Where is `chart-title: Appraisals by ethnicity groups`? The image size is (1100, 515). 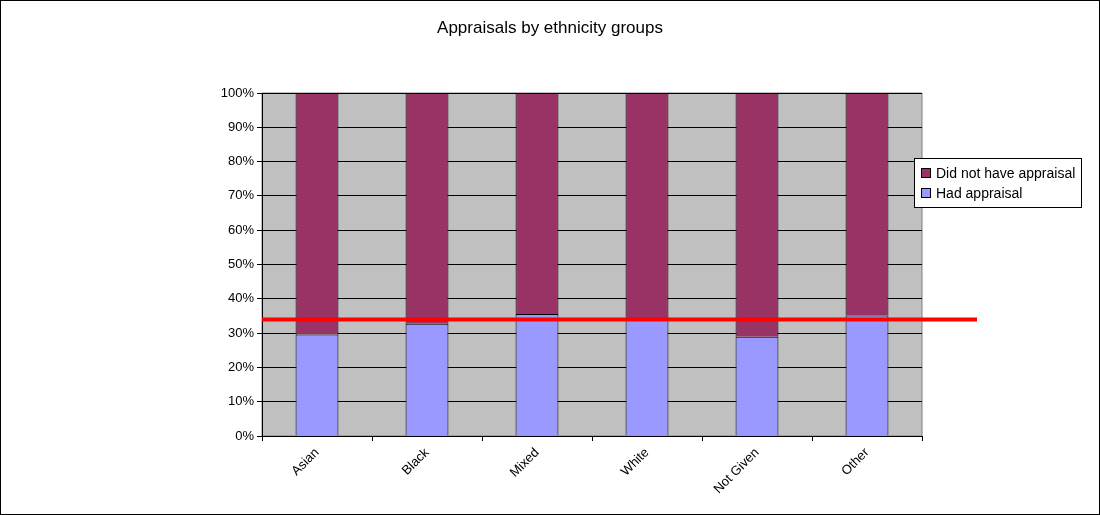 chart-title: Appraisals by ethnicity groups is located at coordinates (550, 28).